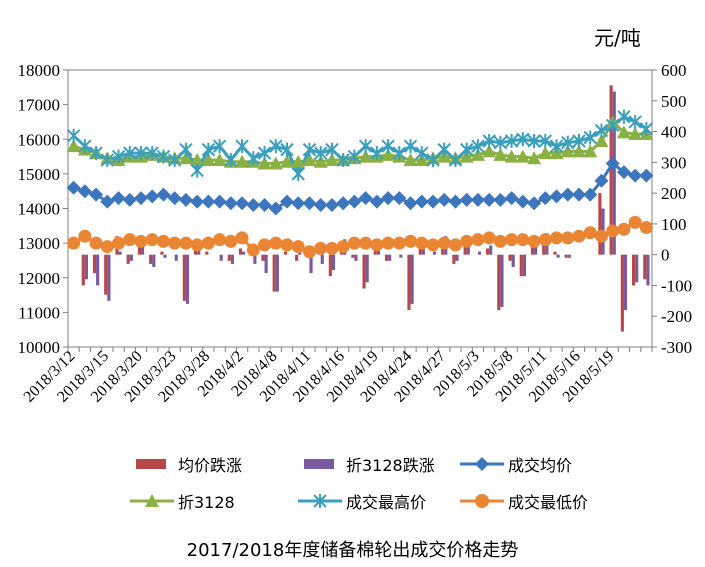 The height and width of the screenshot is (567, 705). I want to click on right-axis-tick-label: 400, so click(674, 132).